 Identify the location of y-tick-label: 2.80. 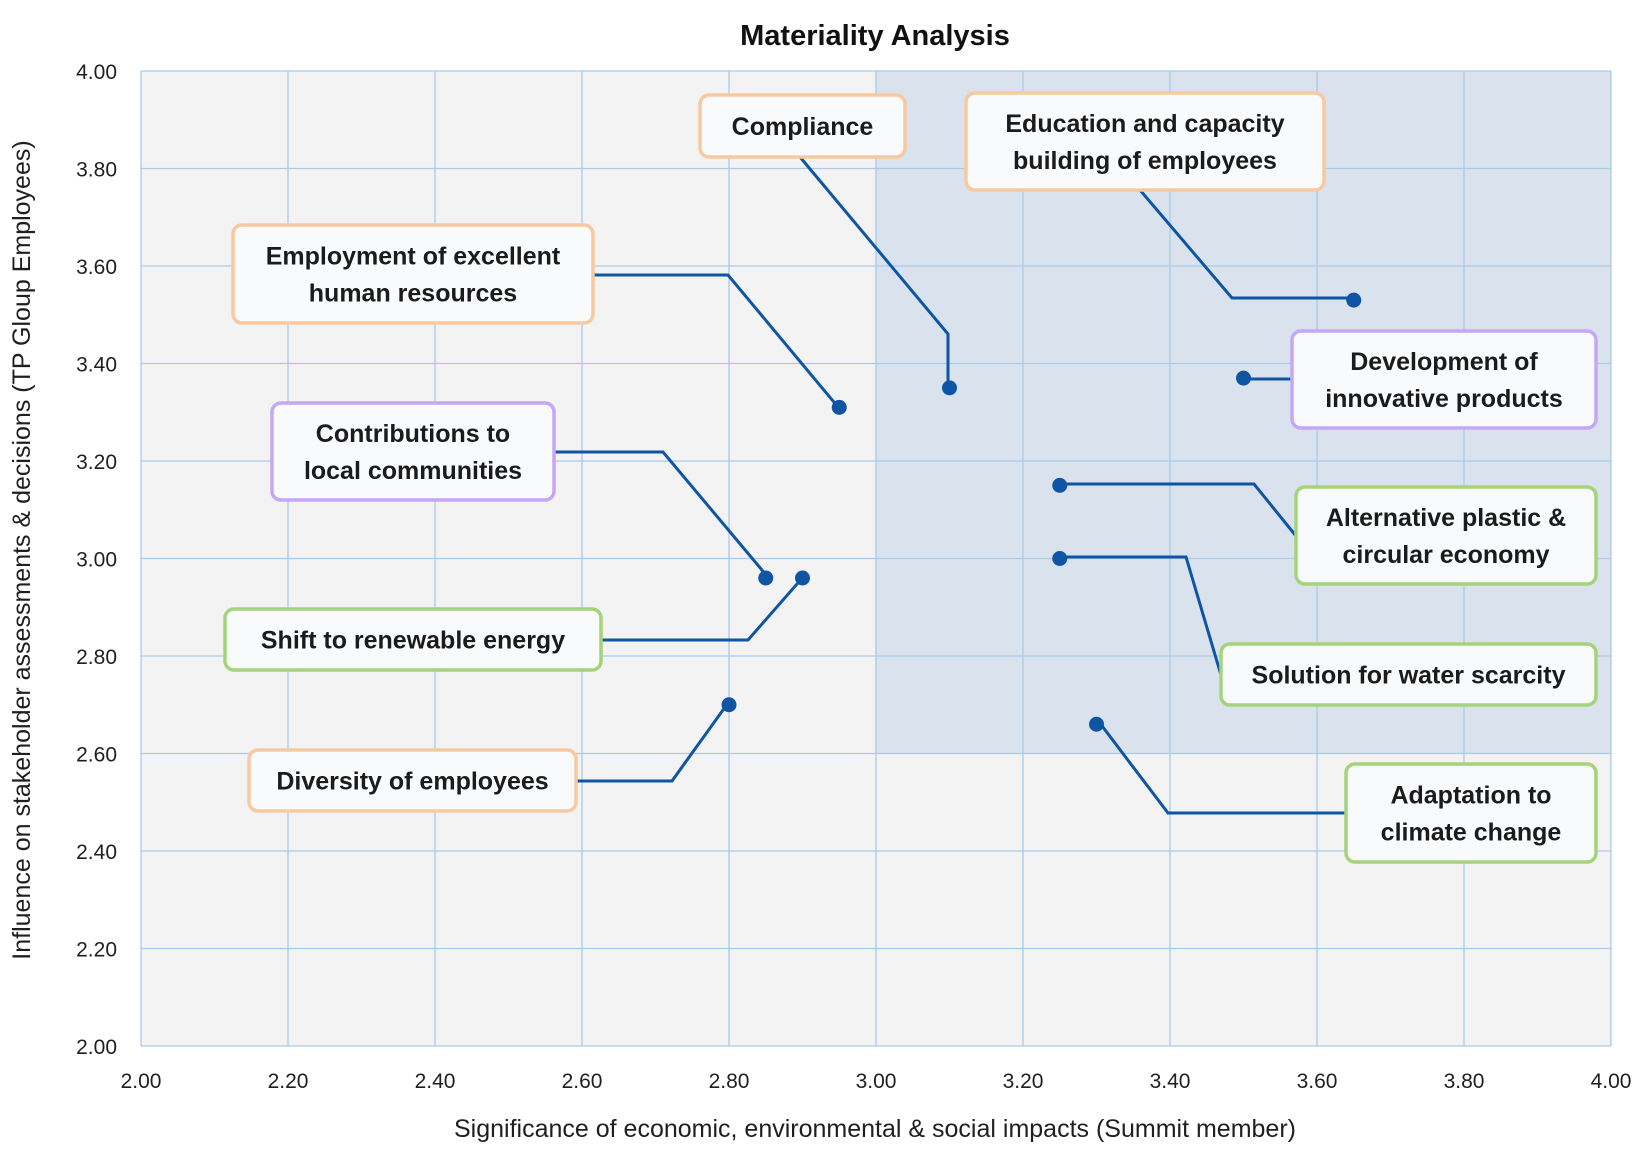
(96, 657).